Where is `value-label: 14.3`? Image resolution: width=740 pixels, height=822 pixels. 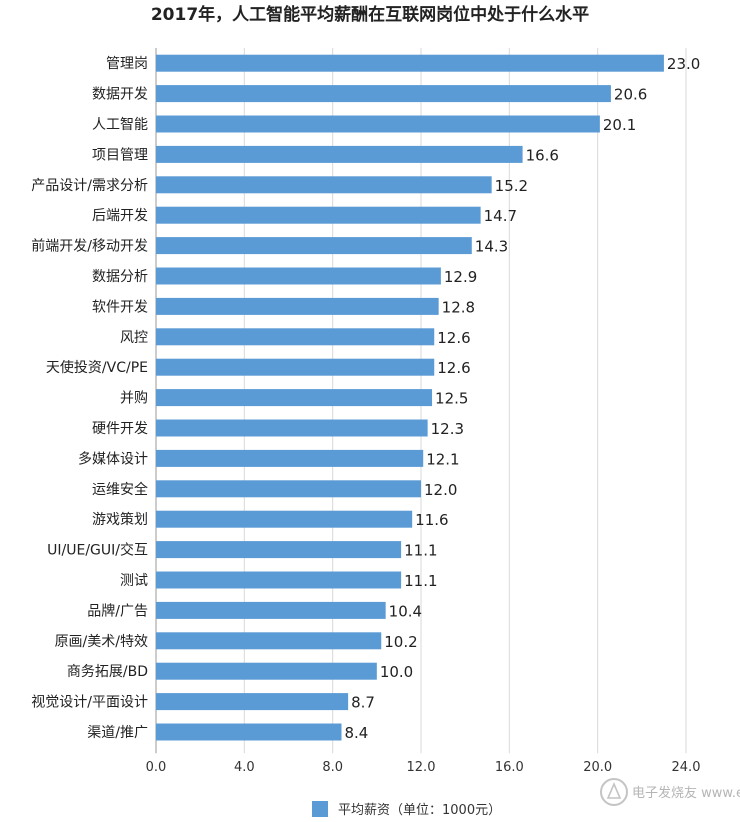
value-label: 14.3 is located at coordinates (491, 247).